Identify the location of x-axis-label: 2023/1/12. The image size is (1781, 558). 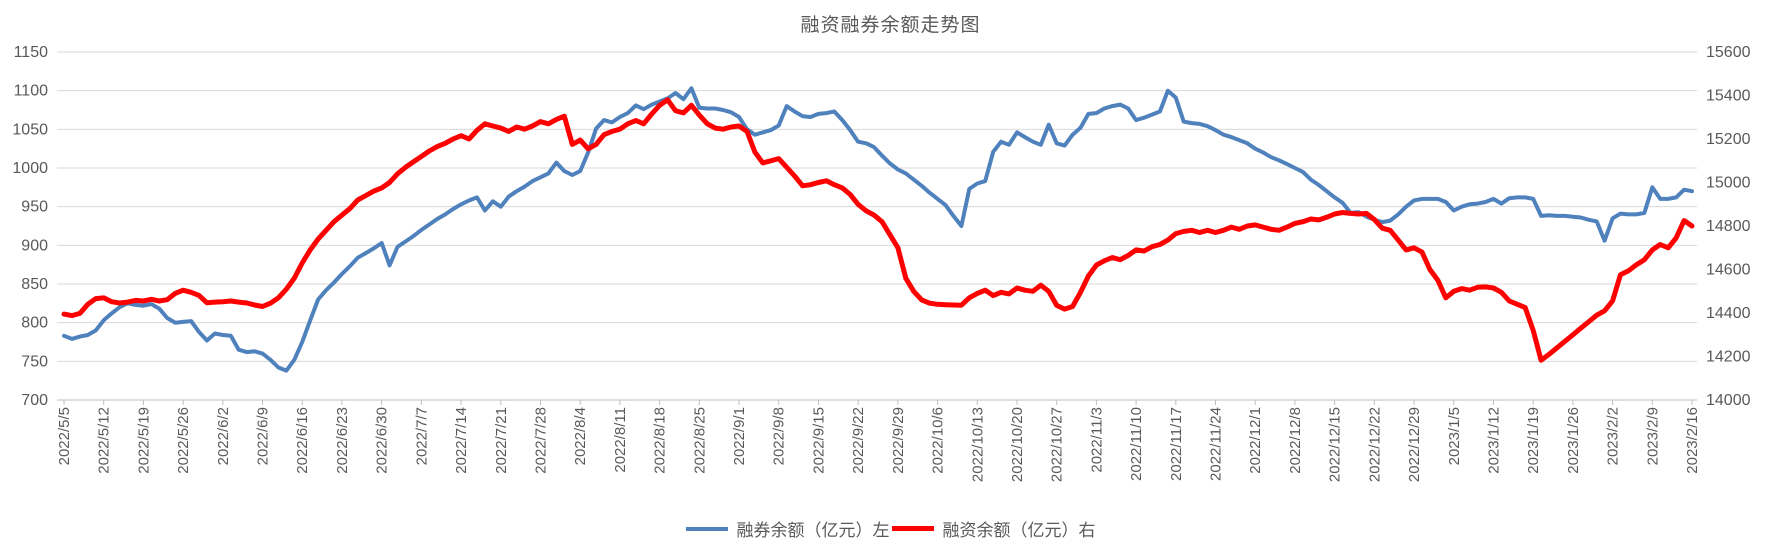
(1493, 440).